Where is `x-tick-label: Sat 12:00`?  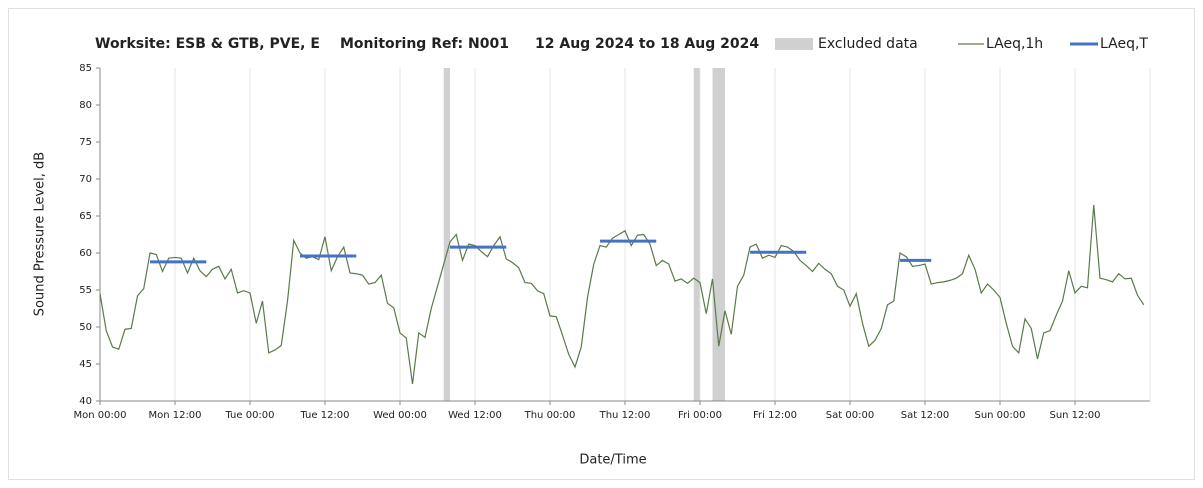 x-tick-label: Sat 12:00 is located at coordinates (925, 415).